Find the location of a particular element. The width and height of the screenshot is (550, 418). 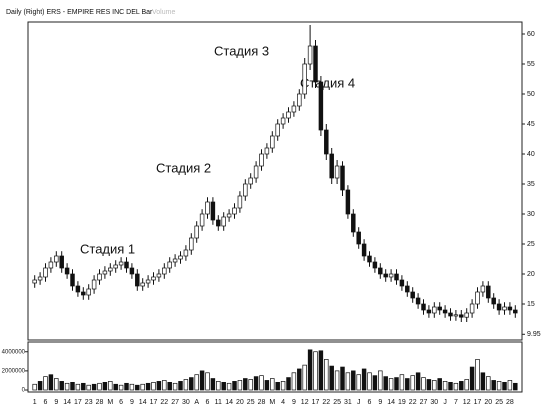

x-tick-label: 6 is located at coordinates (46, 402).